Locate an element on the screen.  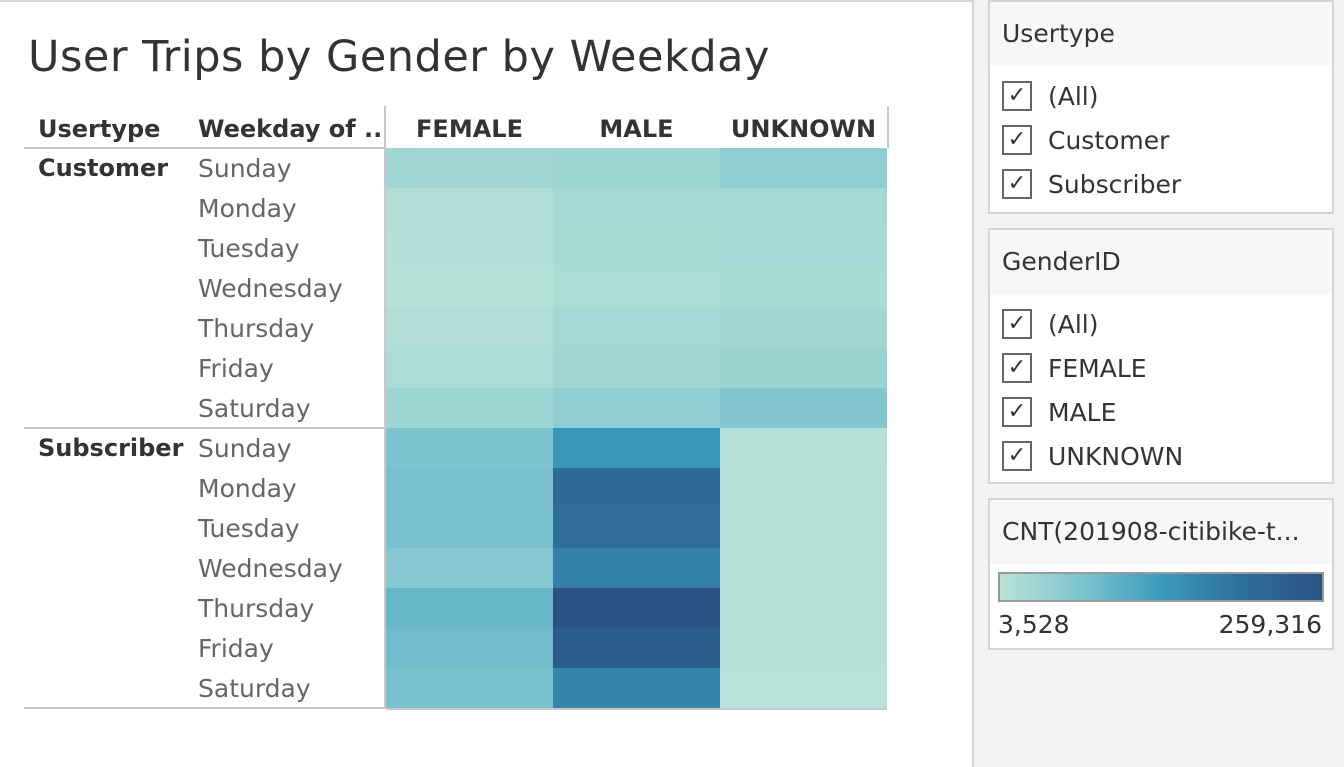
gender-option-male: ✓ MALE is located at coordinates (1161, 412).